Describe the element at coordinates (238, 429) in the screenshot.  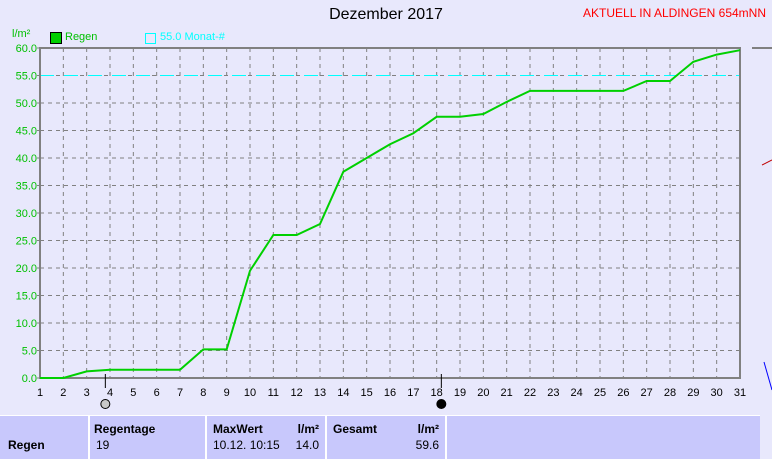
I see `maxwert-header: MaxWert` at that location.